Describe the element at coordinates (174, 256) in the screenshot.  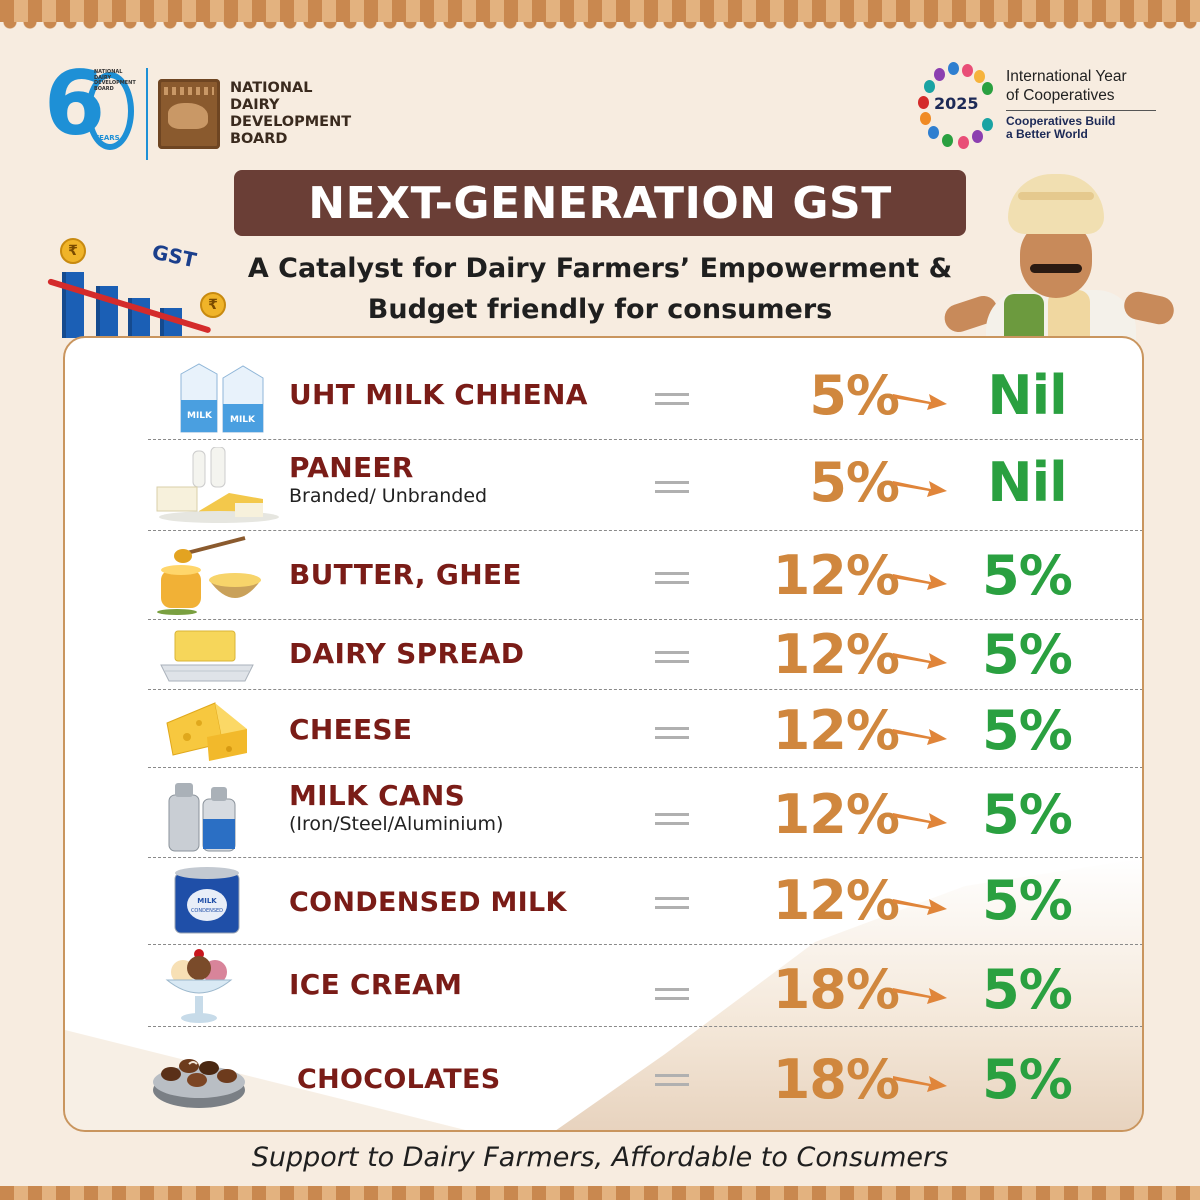
I see `gst-graphic-label: GST` at that location.